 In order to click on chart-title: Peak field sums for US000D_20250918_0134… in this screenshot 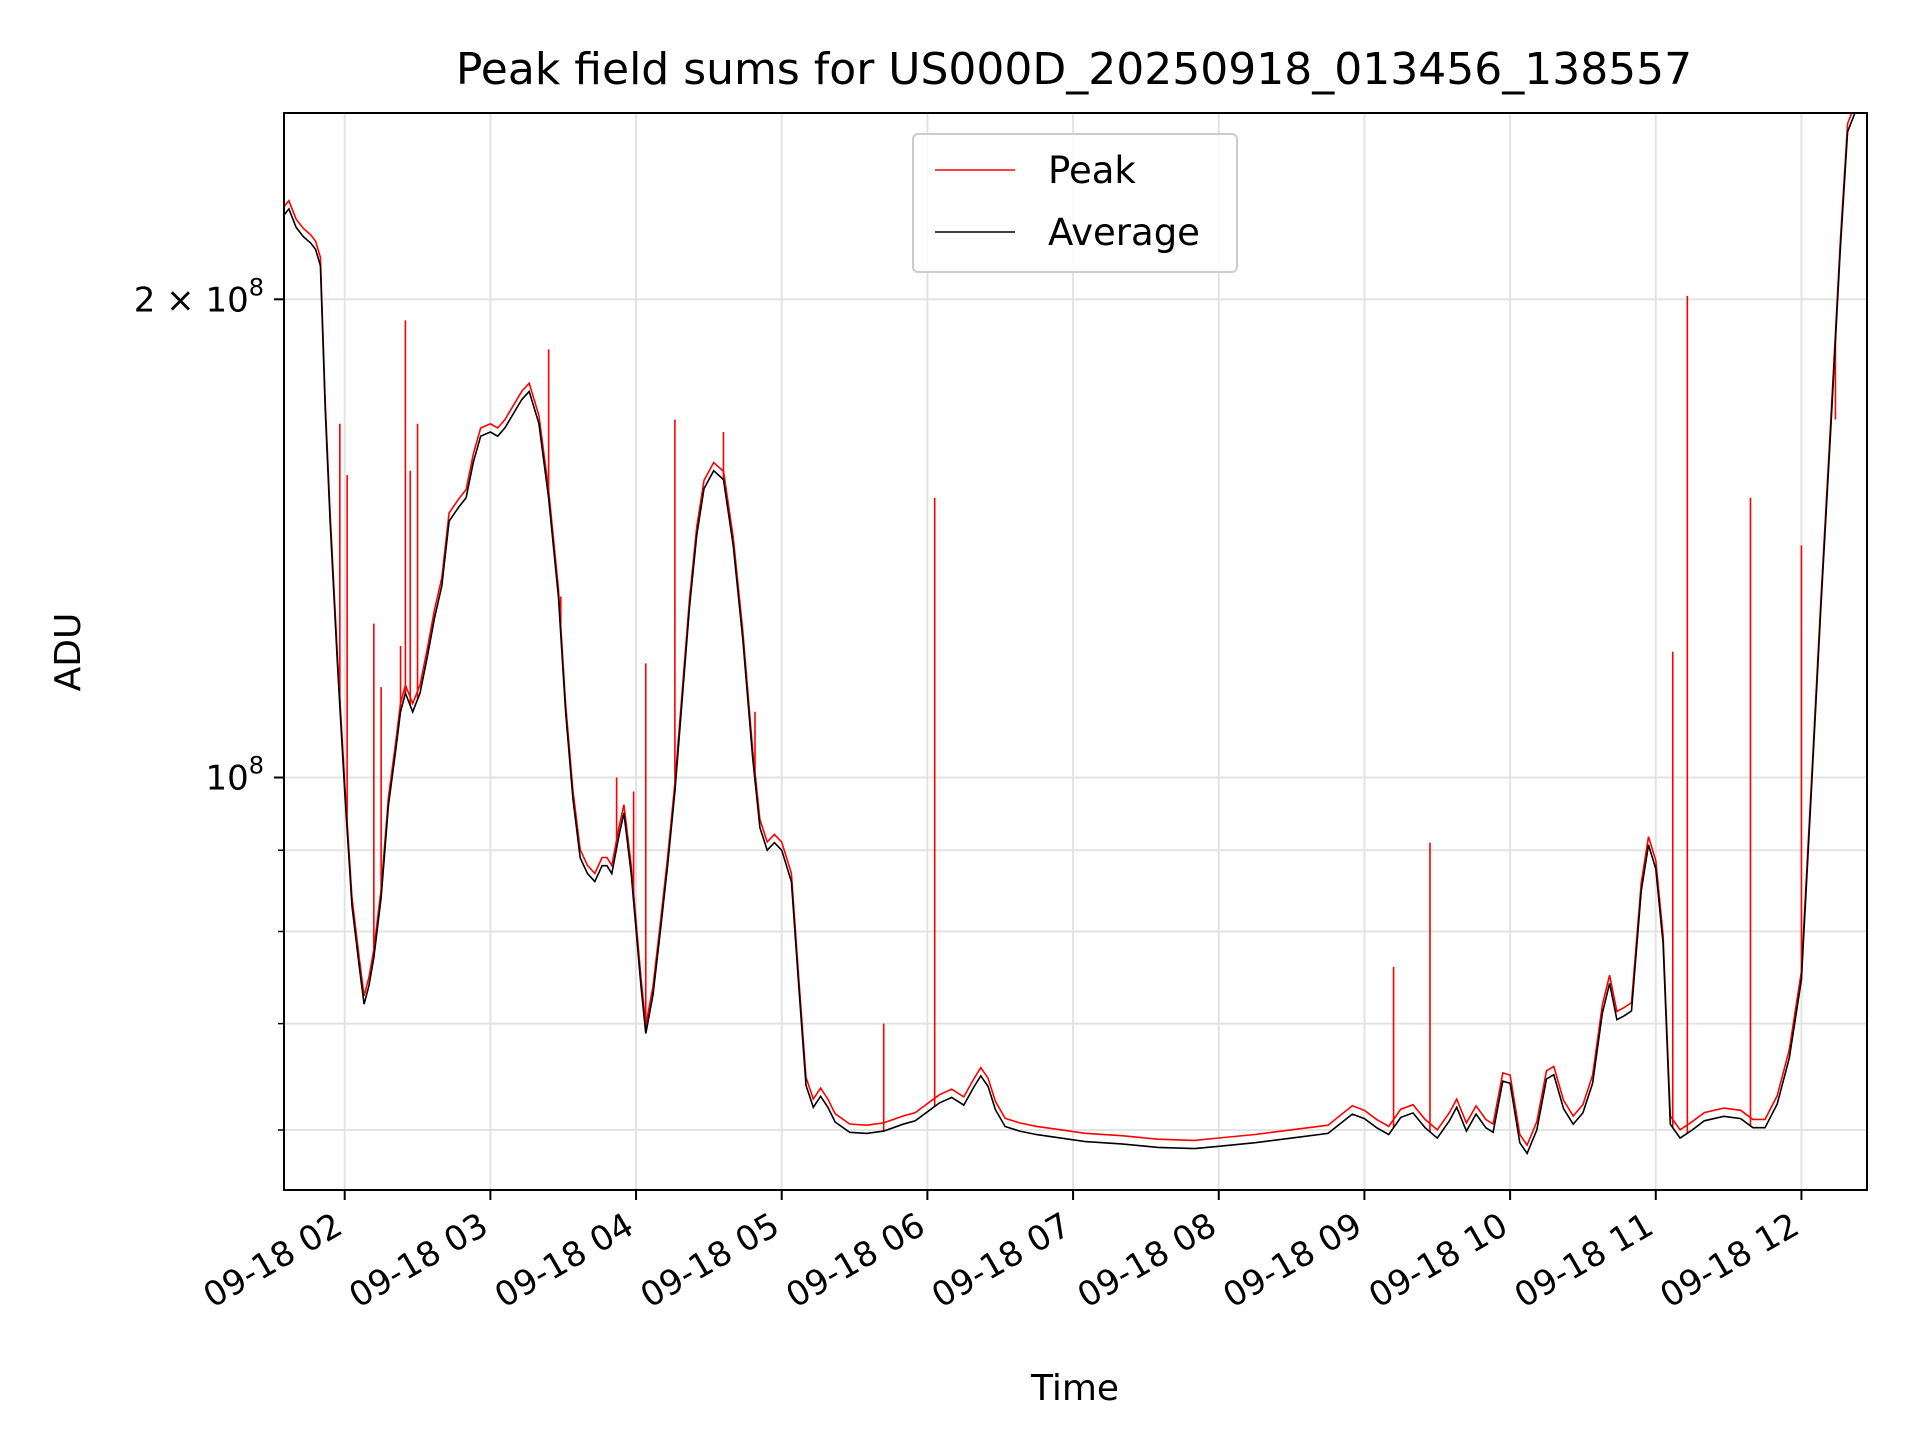, I will do `click(1074, 69)`.